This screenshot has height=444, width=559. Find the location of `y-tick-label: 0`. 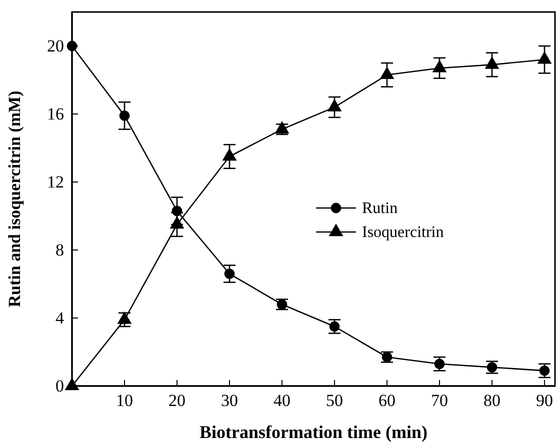

y-tick-label: 0 is located at coordinates (60, 386).